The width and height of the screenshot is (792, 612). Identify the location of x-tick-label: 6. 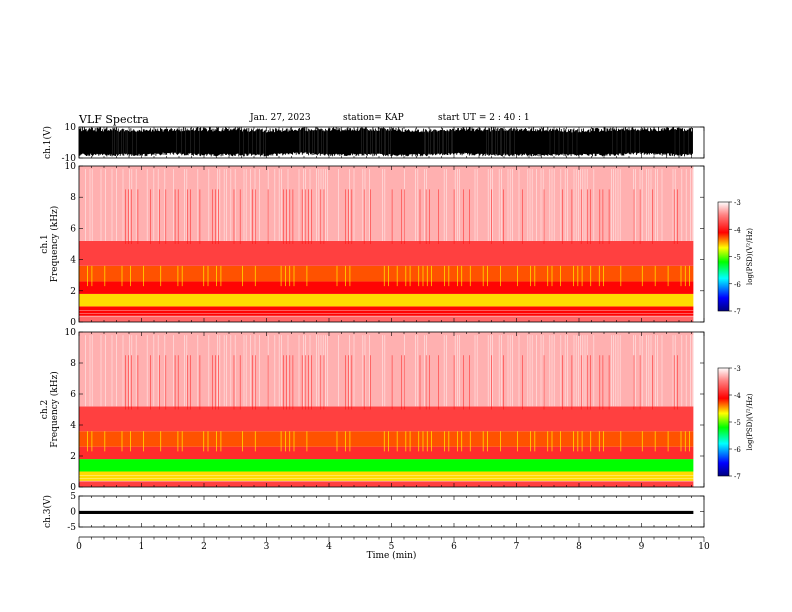
(454, 547).